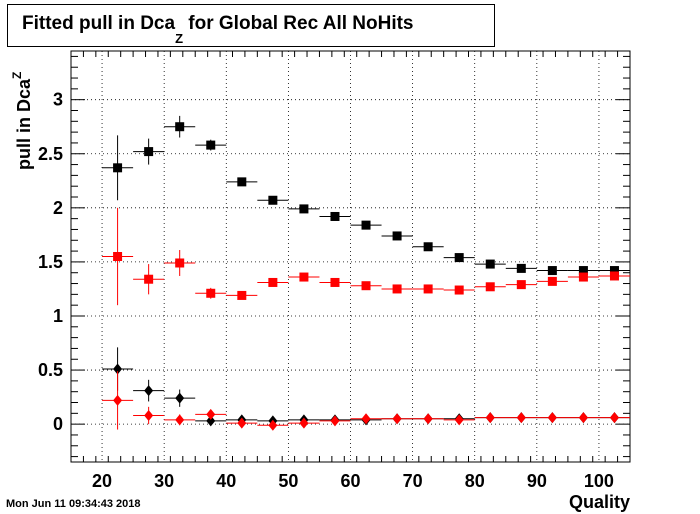 The image size is (700, 514). What do you see at coordinates (226, 481) in the screenshot?
I see `x-tick-label: 40` at bounding box center [226, 481].